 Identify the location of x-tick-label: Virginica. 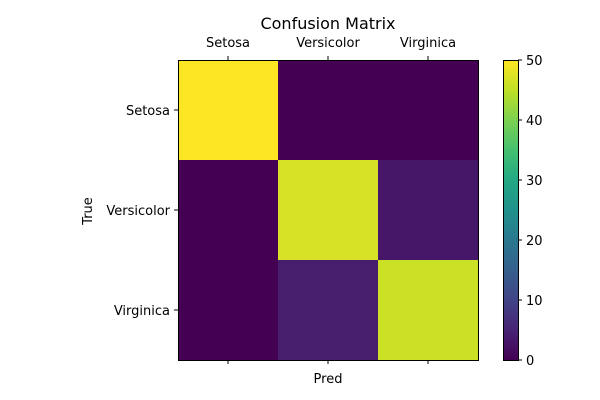
(428, 43).